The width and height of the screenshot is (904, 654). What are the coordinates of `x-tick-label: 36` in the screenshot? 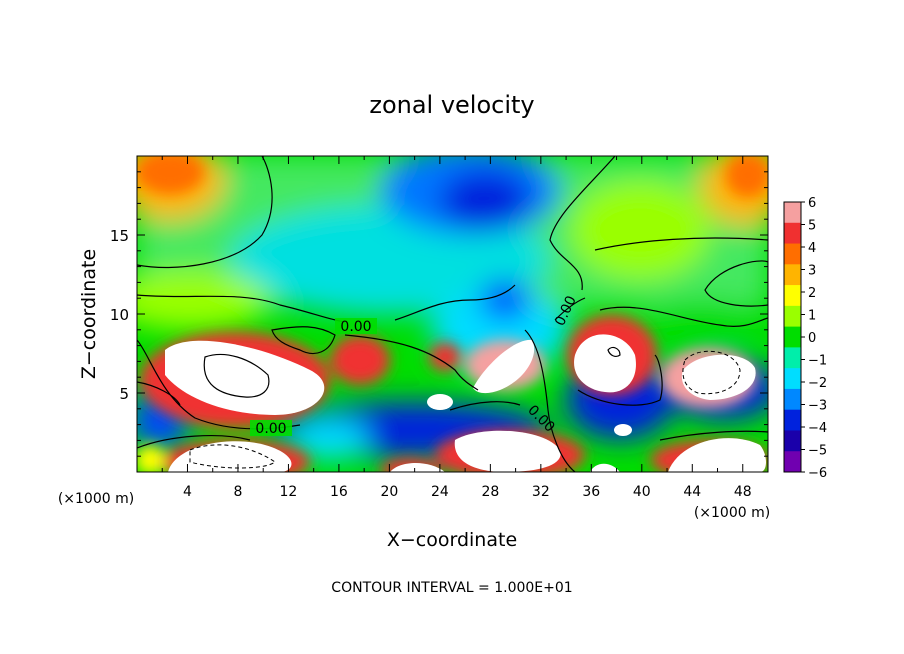 It's located at (591, 492).